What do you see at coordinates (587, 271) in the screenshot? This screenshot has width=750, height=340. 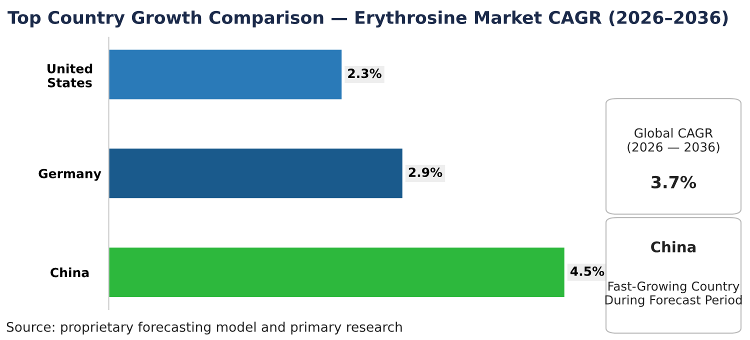 I see `data-label: 4.5%` at bounding box center [587, 271].